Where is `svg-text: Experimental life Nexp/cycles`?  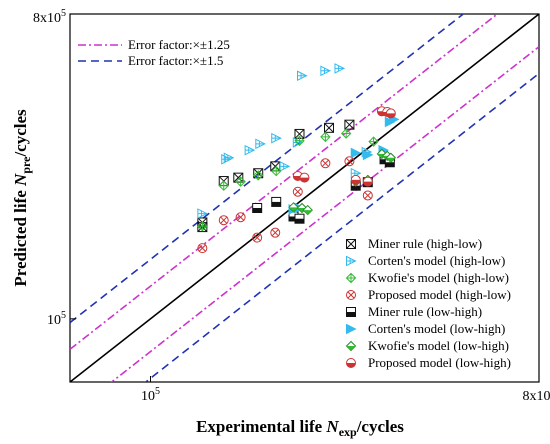
svg-text: Experimental life Nexp/cycles is located at coordinates (300, 428).